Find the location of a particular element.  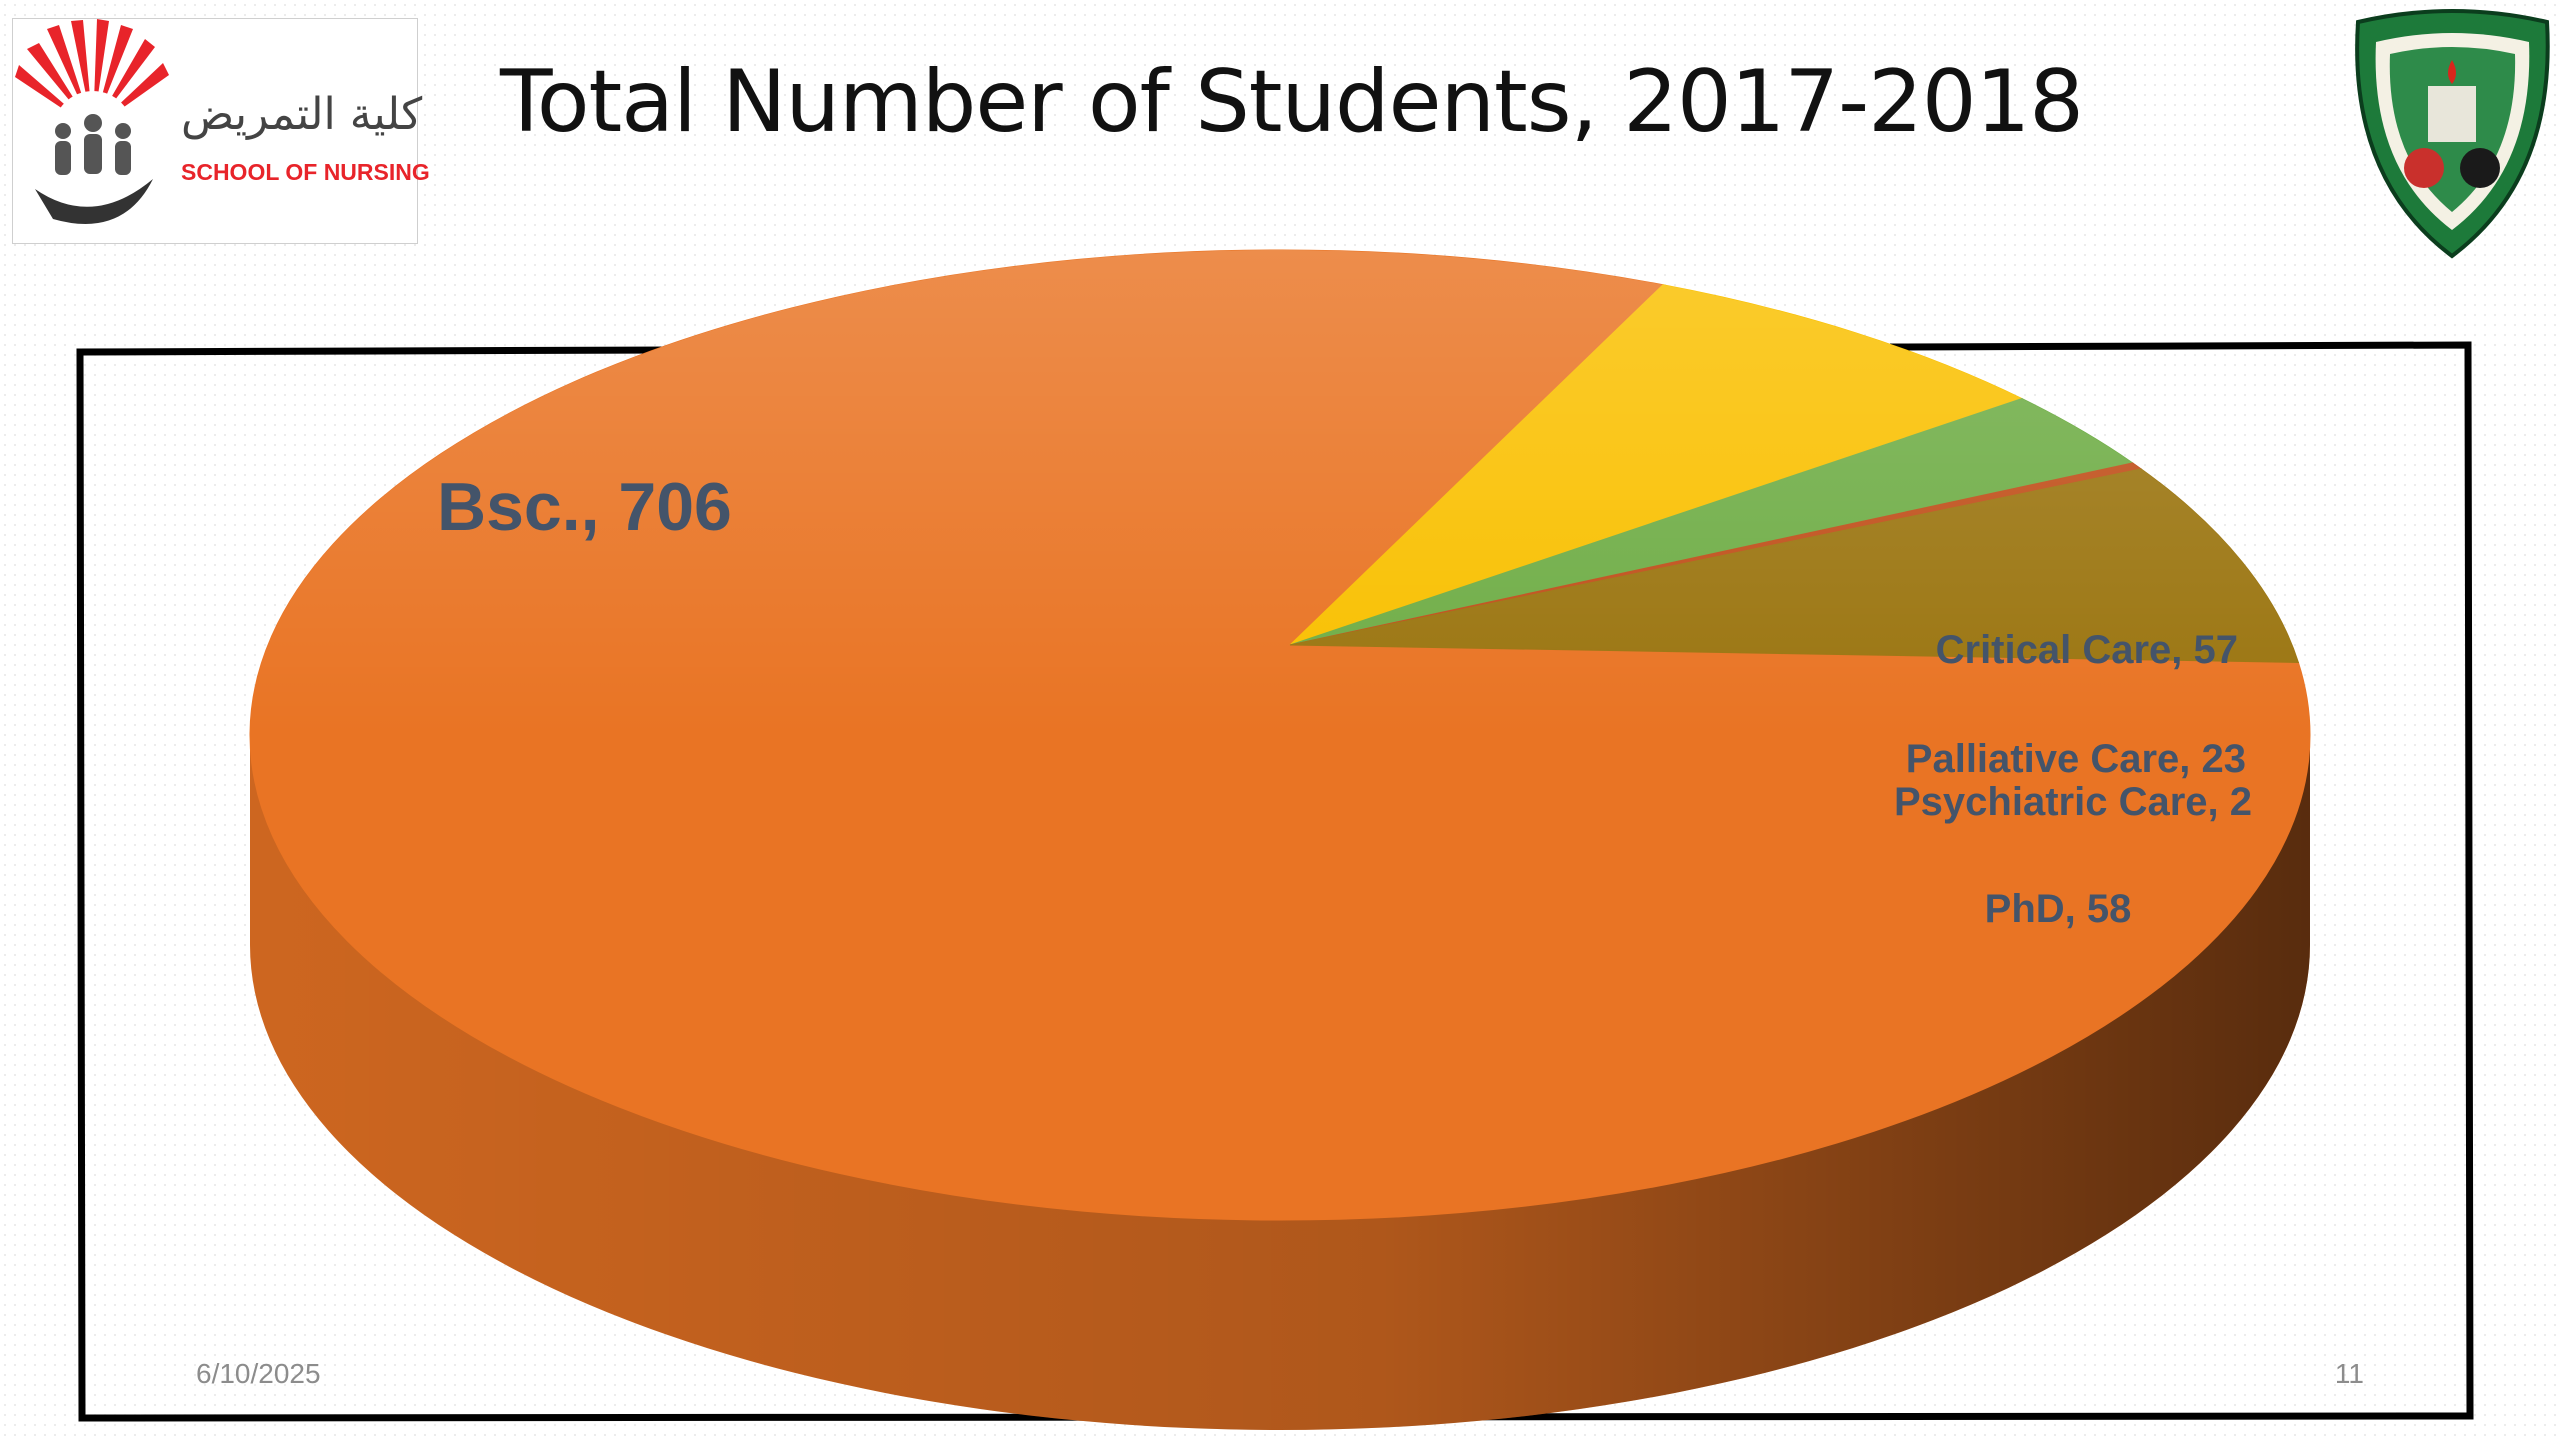

nursing-emblem-icon is located at coordinates (92, 121).